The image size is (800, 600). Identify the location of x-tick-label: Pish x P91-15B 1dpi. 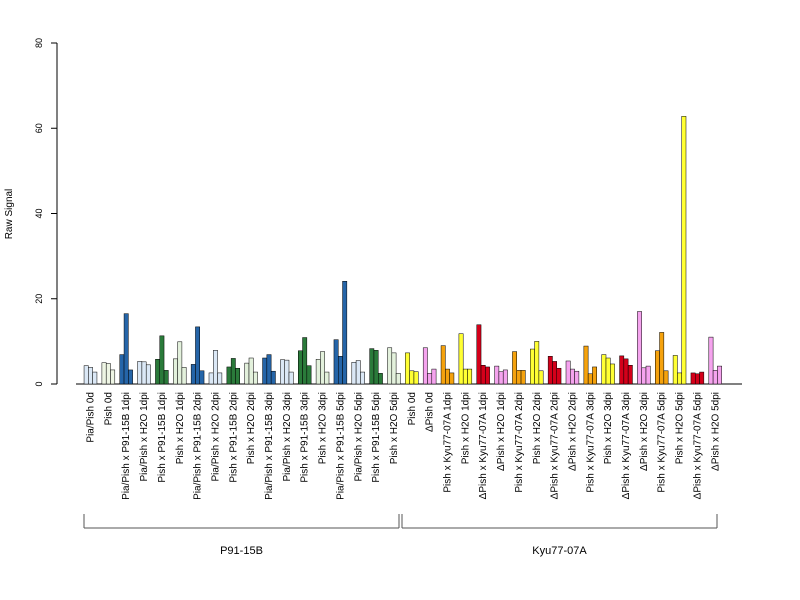
(162, 437).